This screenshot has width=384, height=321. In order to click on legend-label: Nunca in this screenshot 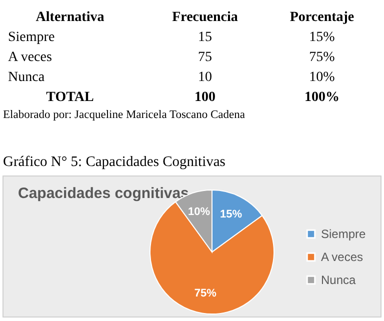, I will do `click(338, 280)`.